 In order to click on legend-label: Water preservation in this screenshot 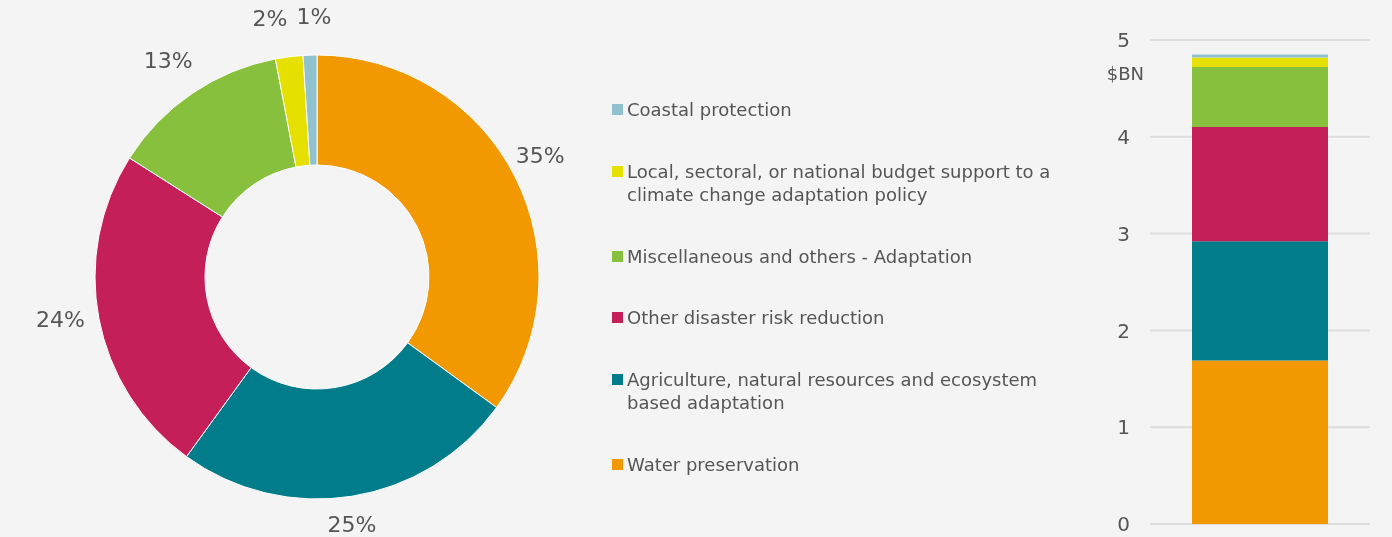, I will do `click(713, 464)`.